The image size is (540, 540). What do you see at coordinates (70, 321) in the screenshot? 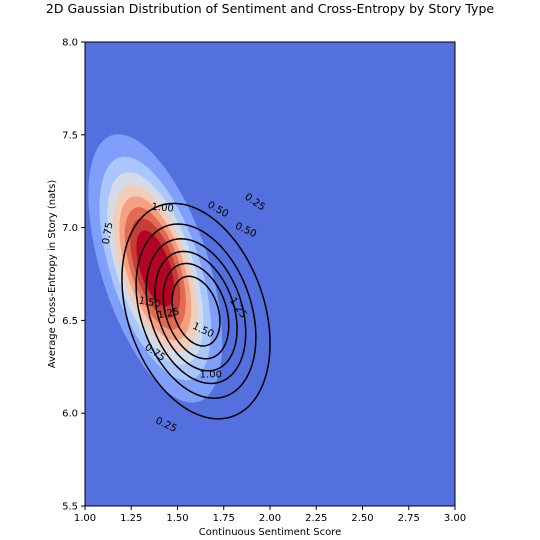
I see `y-tick-label: 6.5` at bounding box center [70, 321].